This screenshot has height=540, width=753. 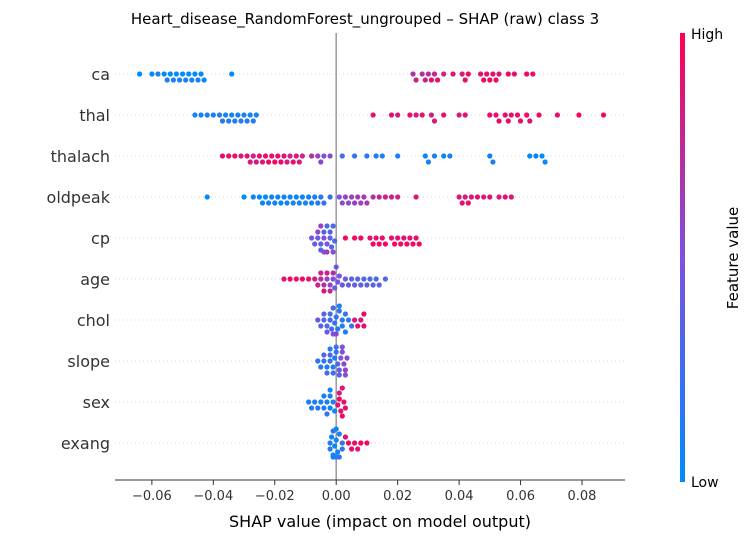 I want to click on x-tick-label-0: −0.06, so click(x=152, y=496).